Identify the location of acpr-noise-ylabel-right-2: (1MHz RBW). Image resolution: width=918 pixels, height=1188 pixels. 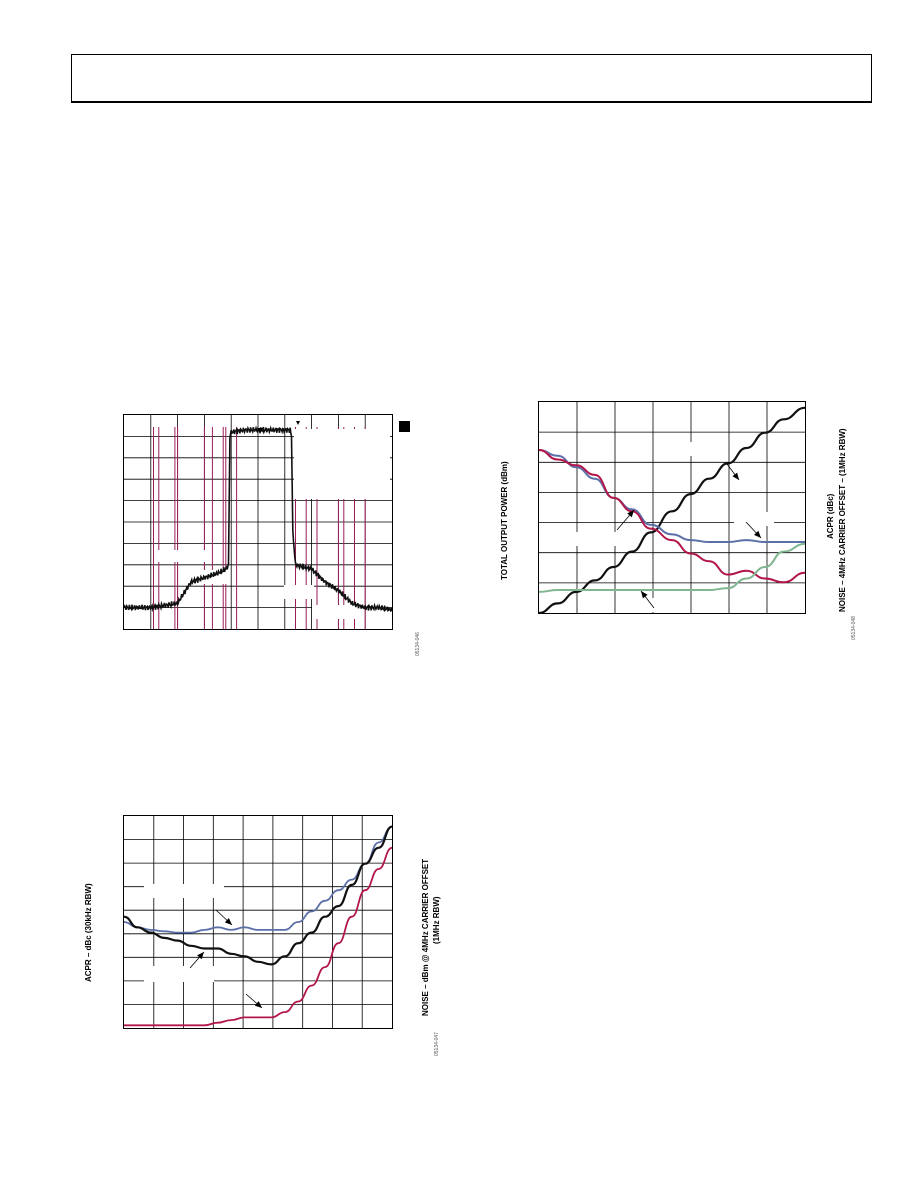
(436, 920).